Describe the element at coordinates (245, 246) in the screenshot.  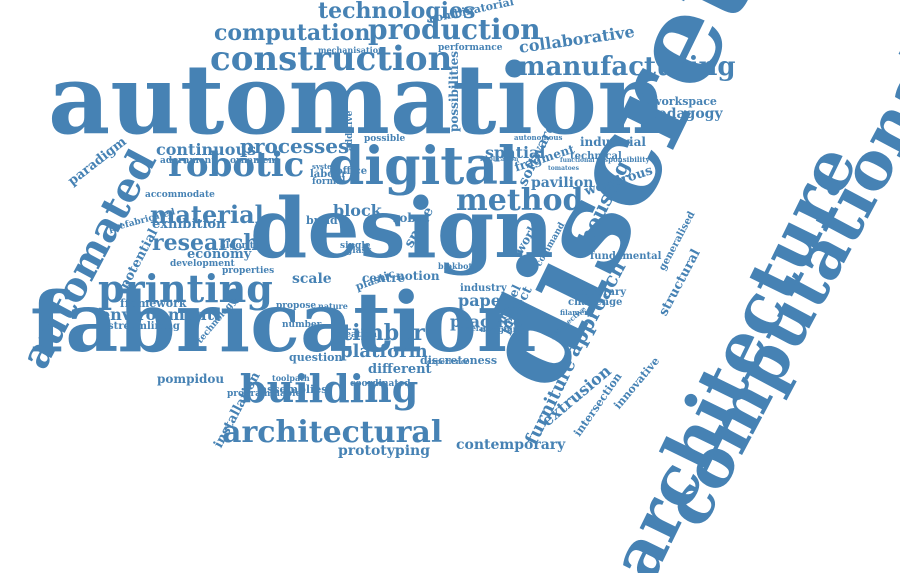
I see `word-algorithm: algorithm` at that location.